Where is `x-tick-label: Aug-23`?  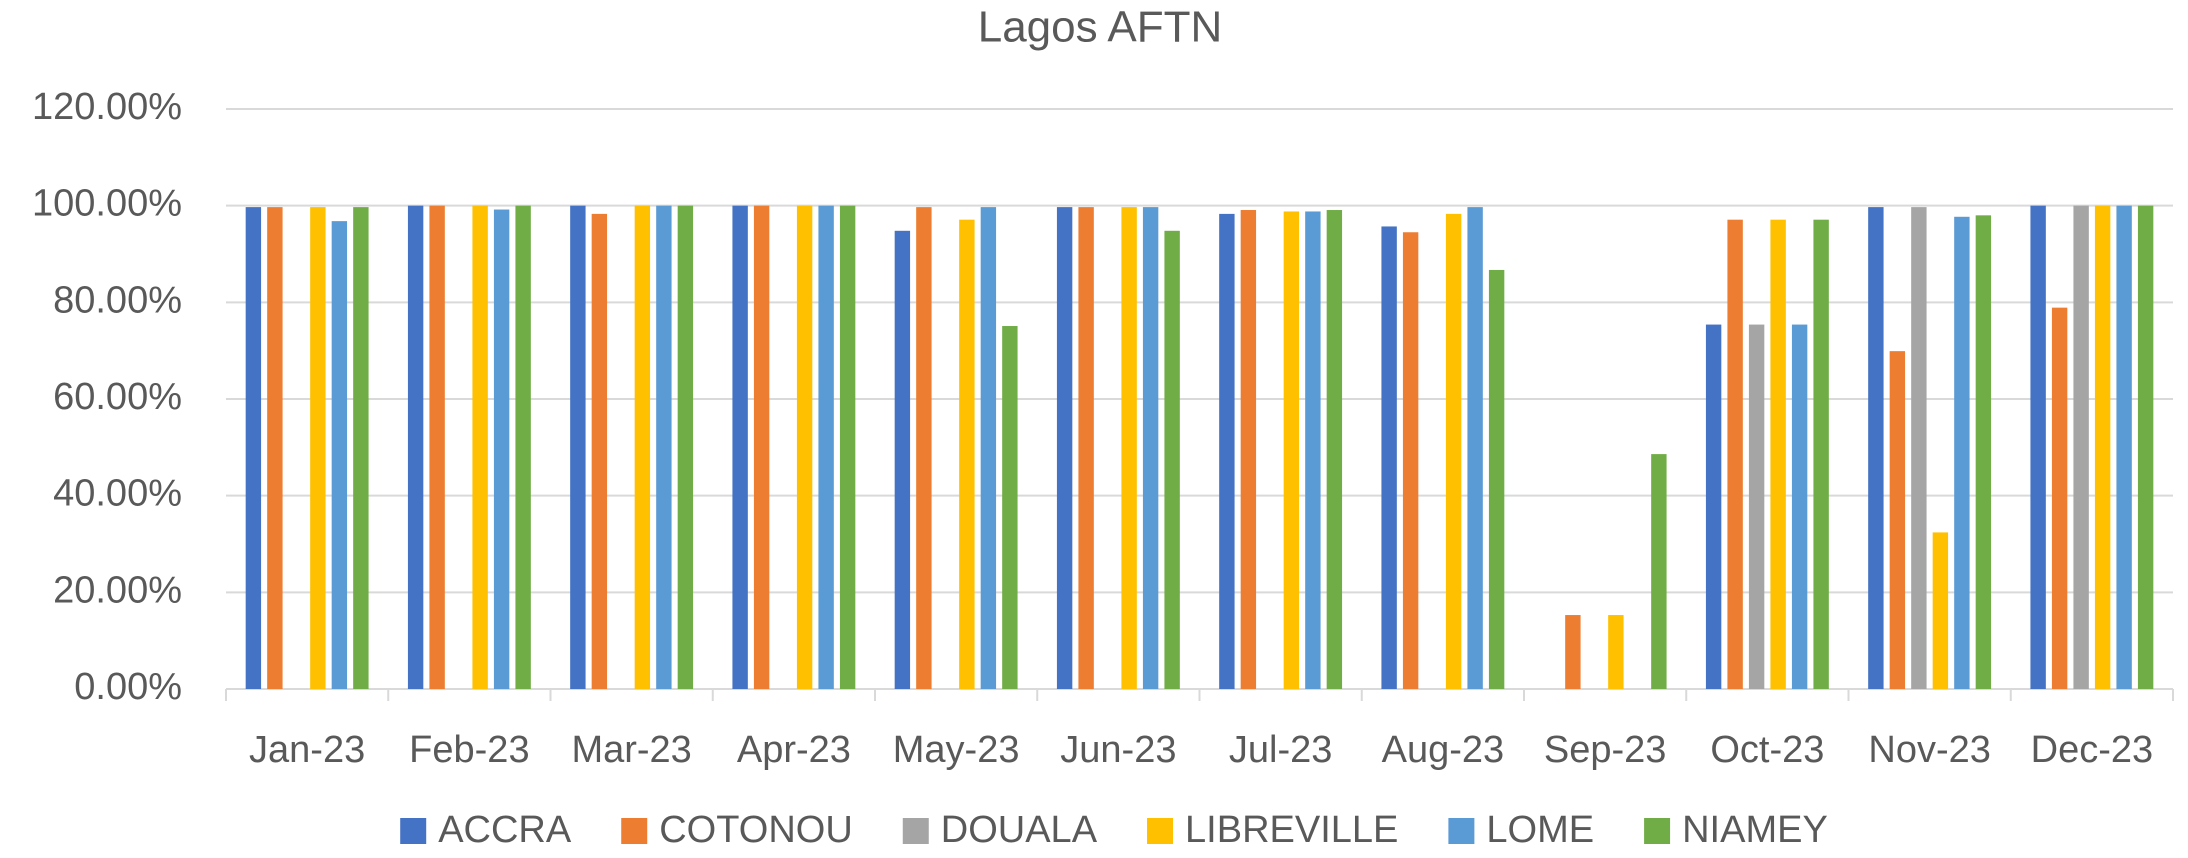
x-tick-label: Aug-23 is located at coordinates (1443, 750).